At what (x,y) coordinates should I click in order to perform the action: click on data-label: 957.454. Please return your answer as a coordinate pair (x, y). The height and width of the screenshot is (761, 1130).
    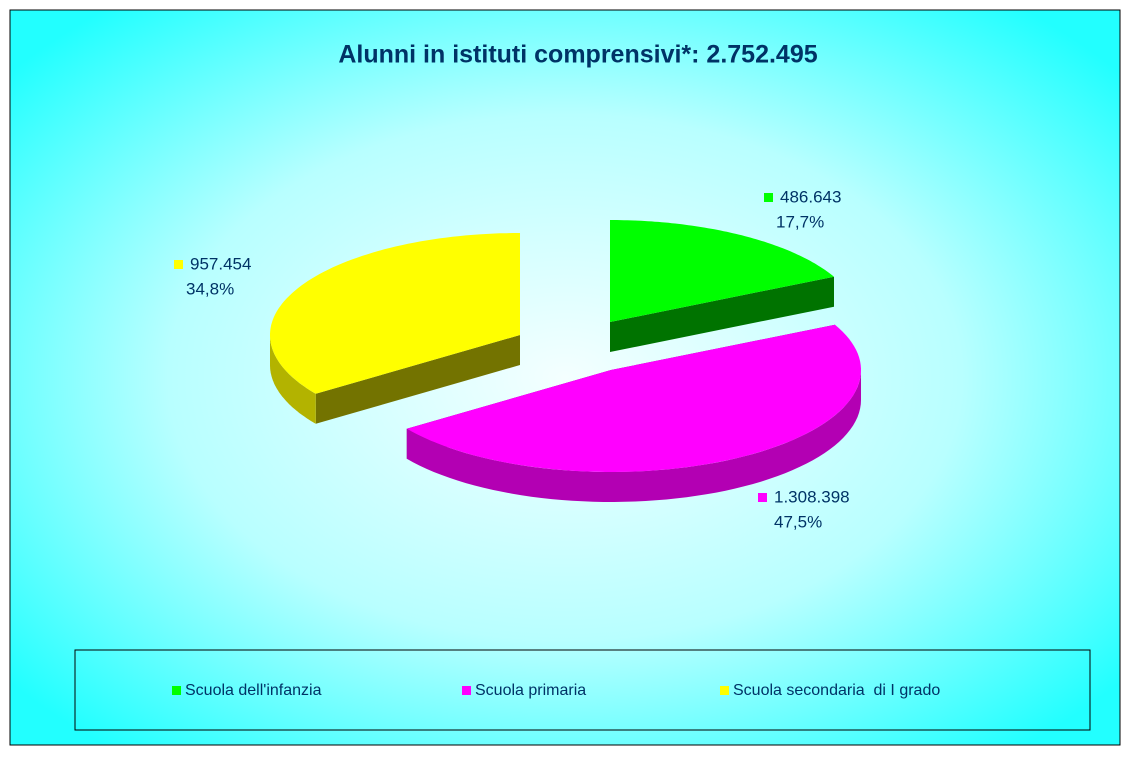
    Looking at the image, I should click on (220, 263).